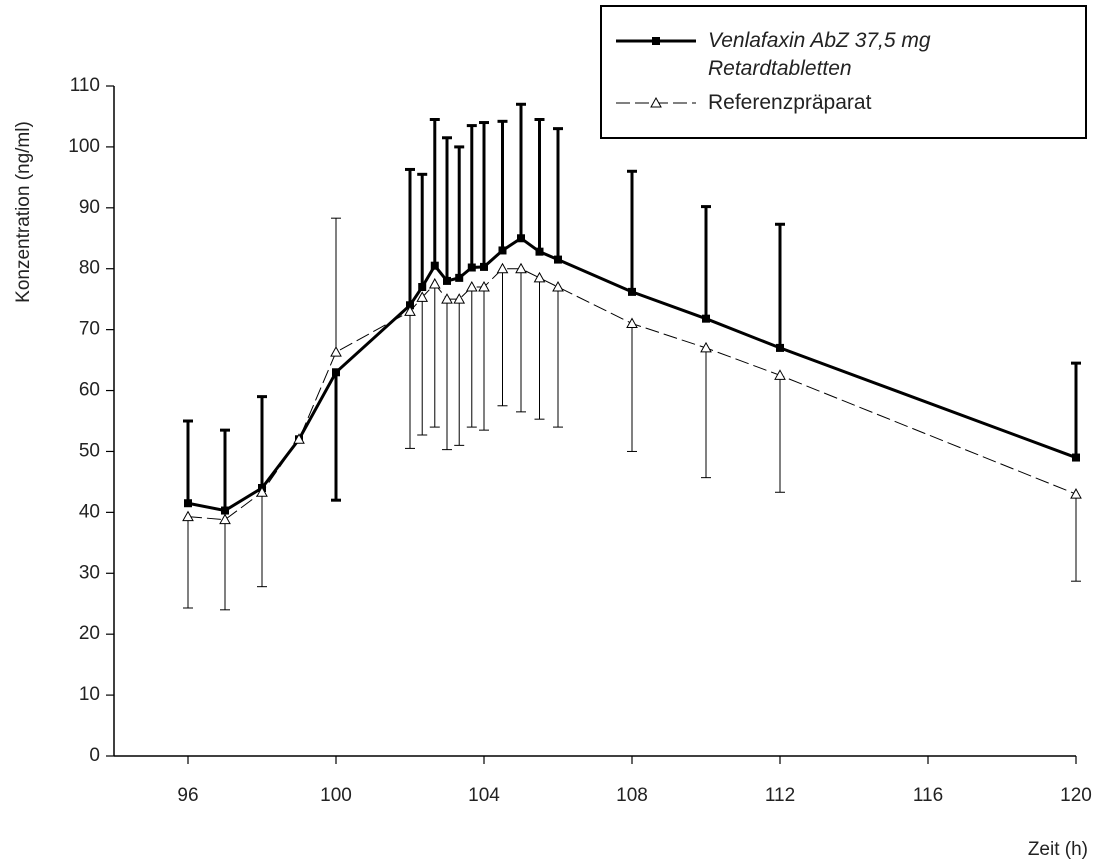 Image resolution: width=1099 pixels, height=864 pixels. I want to click on y-tick-label: 30, so click(89, 572).